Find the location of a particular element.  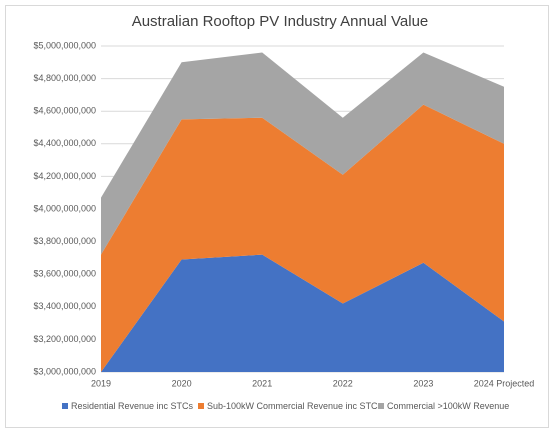

y-tick-label: $3,400,000,000 is located at coordinates (64, 306).